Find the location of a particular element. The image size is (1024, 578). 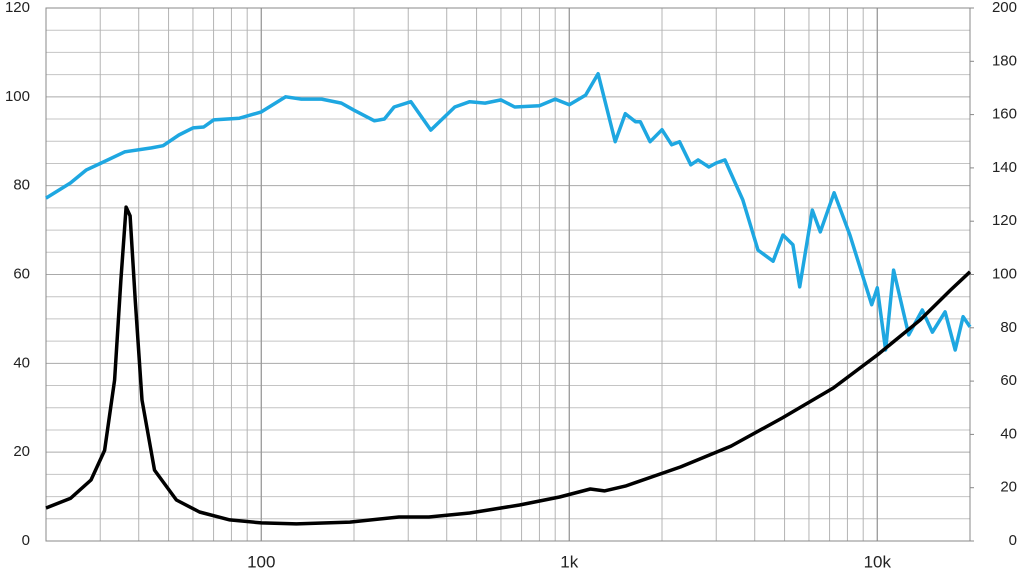

x-tick-label: 1k is located at coordinates (569, 561).